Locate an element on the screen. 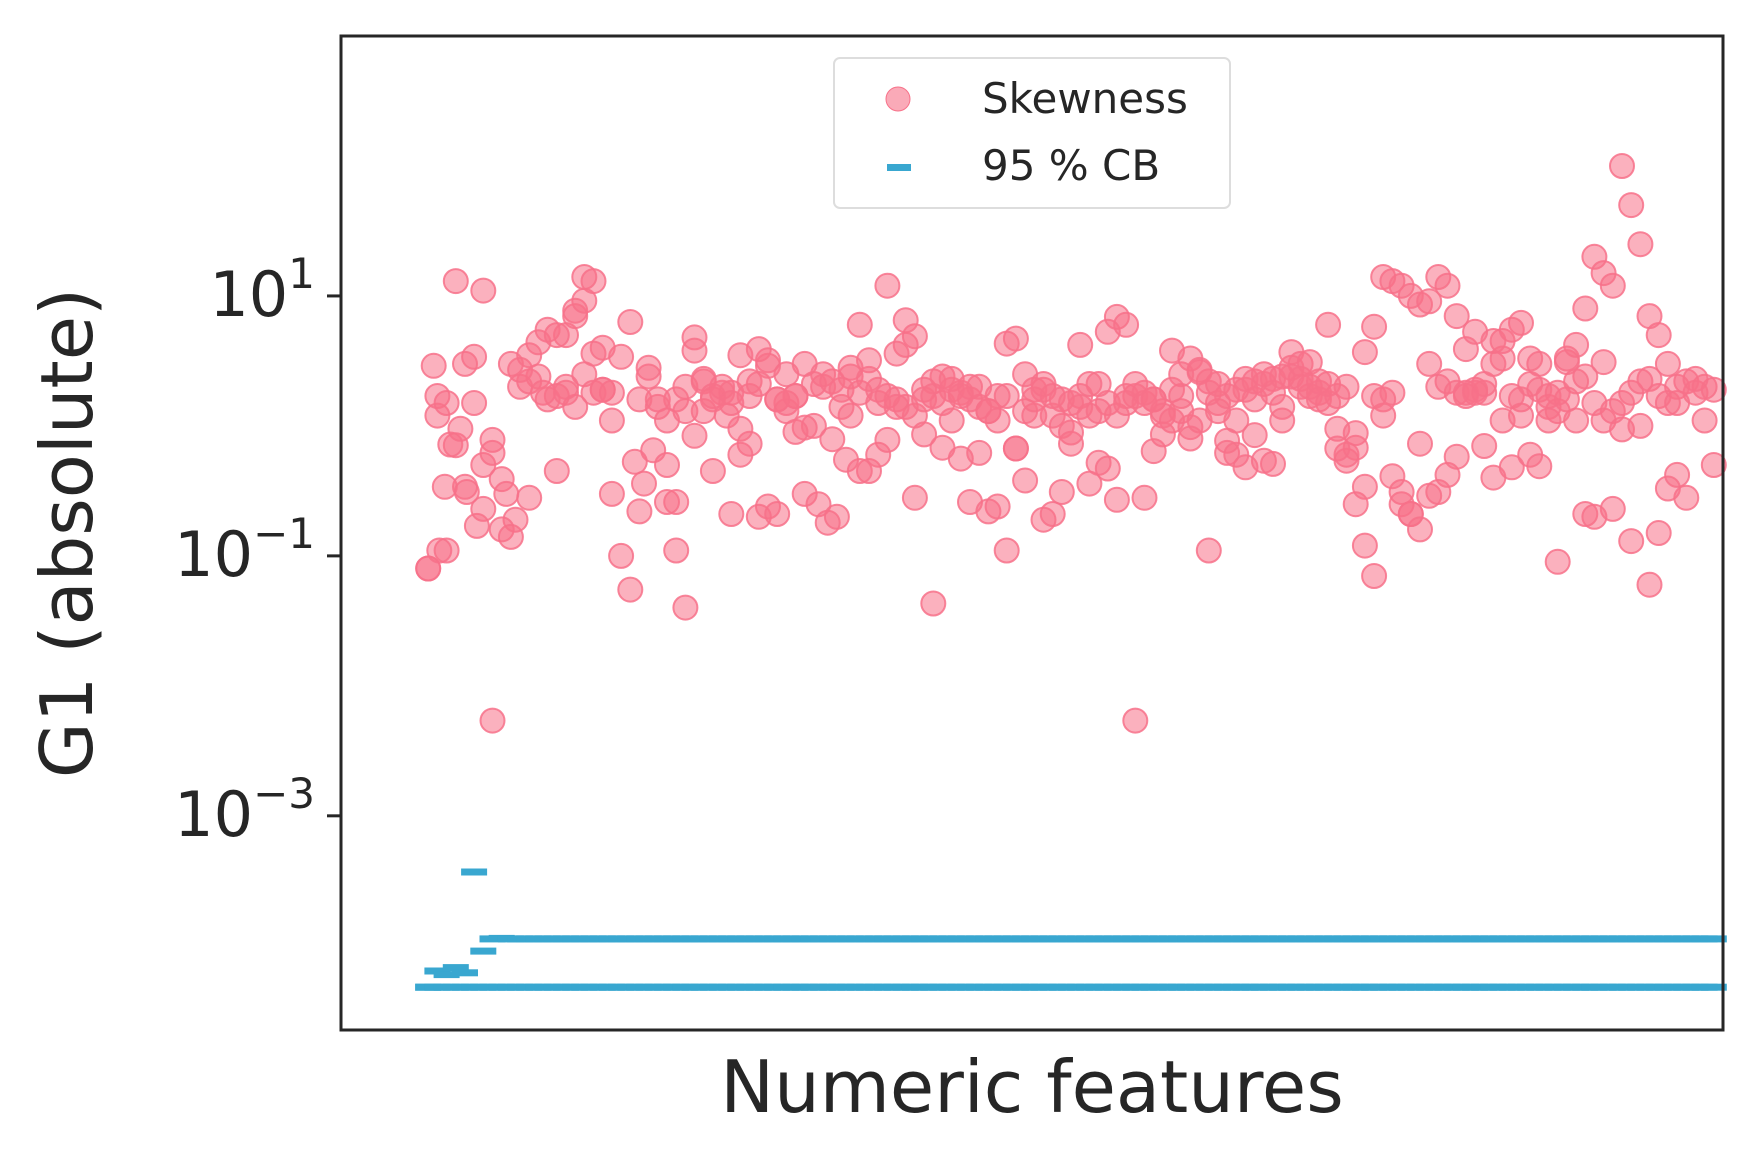  legend: Skewness 95 % CB is located at coordinates (1032, 133).